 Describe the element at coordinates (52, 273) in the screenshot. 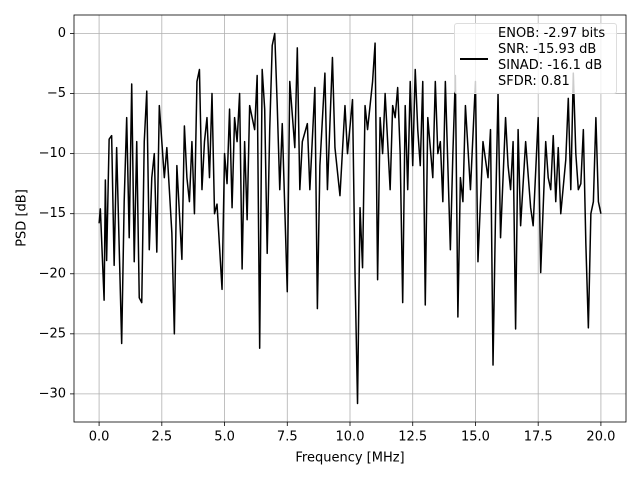

I see `y-tick-label: −20` at that location.